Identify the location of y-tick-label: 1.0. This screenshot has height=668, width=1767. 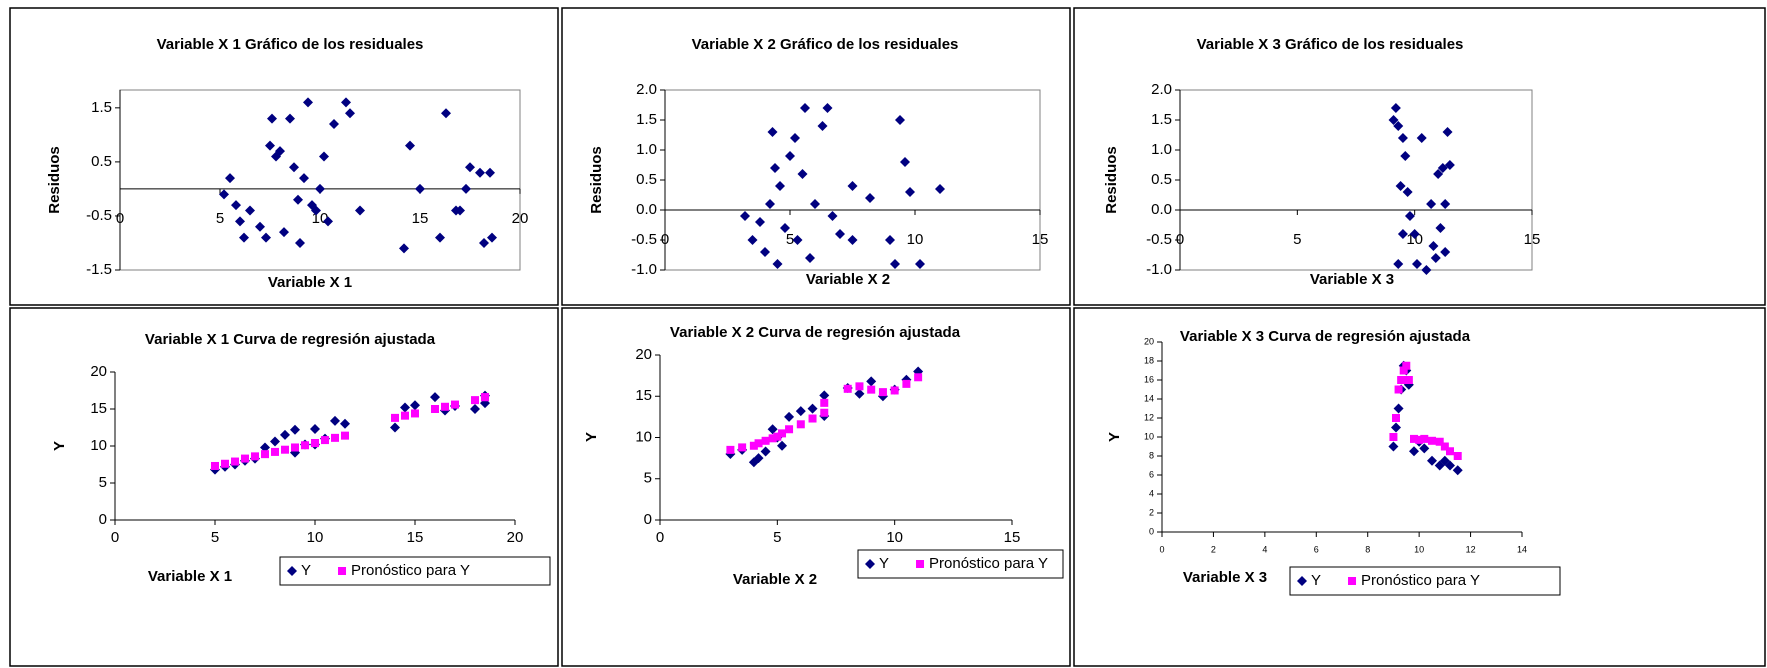
(1161, 149).